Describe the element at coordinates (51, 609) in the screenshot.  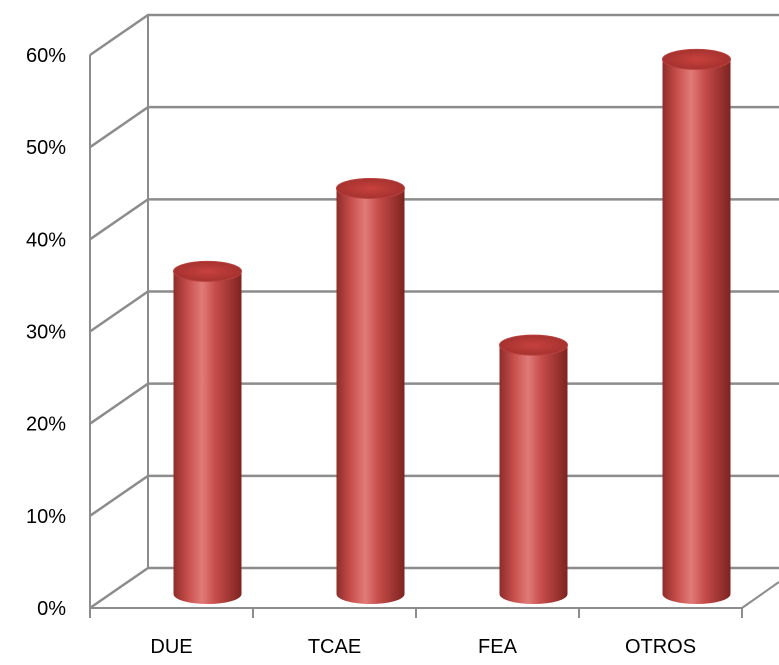
I see `y-tick-label: 0%` at that location.